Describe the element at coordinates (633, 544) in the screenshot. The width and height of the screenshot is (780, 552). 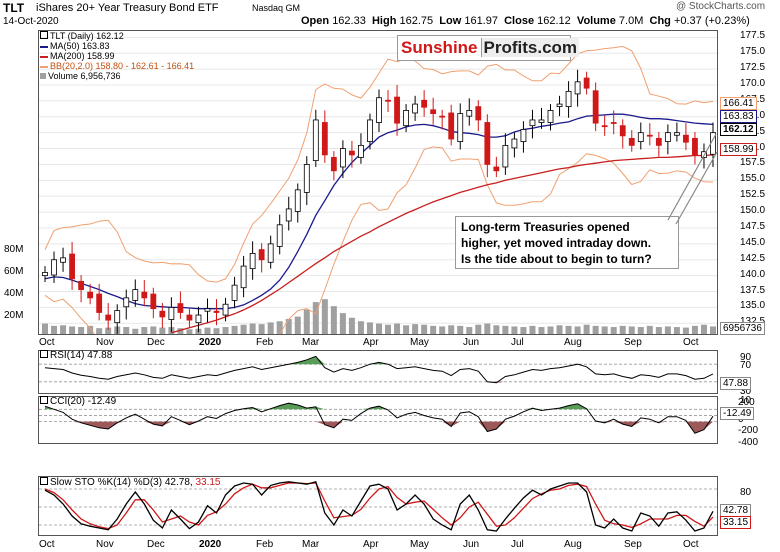
I see `x-tick-label: Sep` at that location.